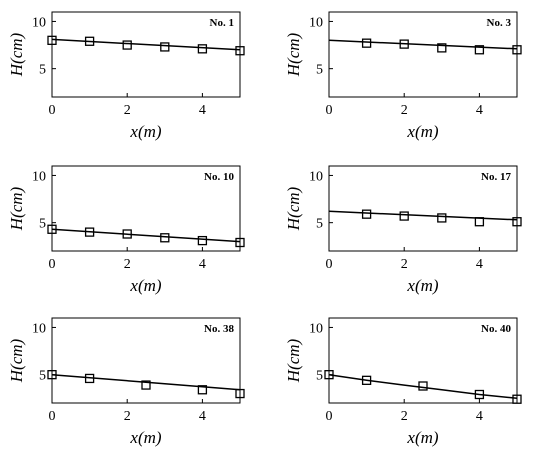  What do you see at coordinates (126, 76) in the screenshot?
I see `panel-1: 0 2 4 5 10 x(m) H(cm) No. 1` at bounding box center [126, 76].